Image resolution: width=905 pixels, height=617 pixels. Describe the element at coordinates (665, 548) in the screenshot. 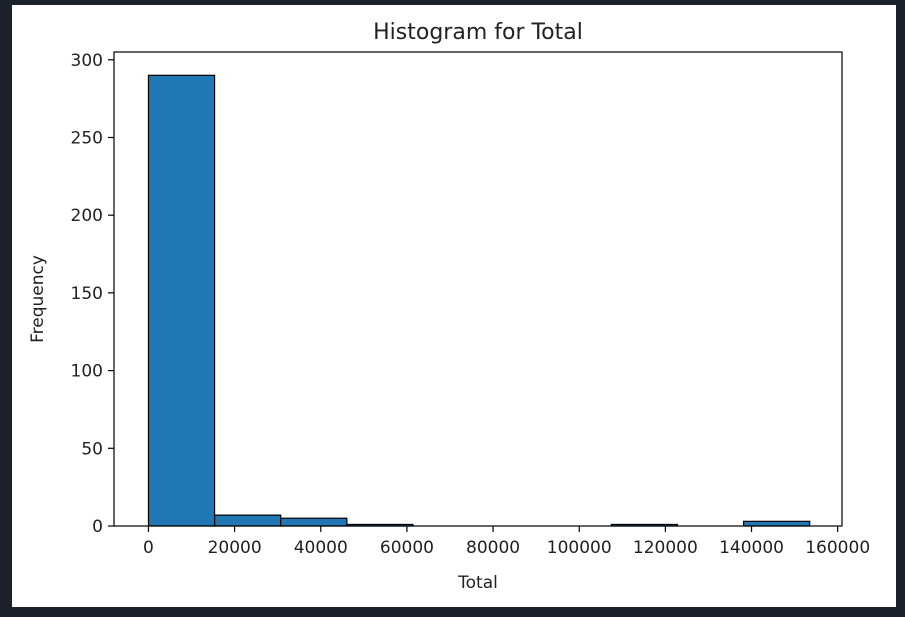

I see `x-tick-label: 120000` at that location.